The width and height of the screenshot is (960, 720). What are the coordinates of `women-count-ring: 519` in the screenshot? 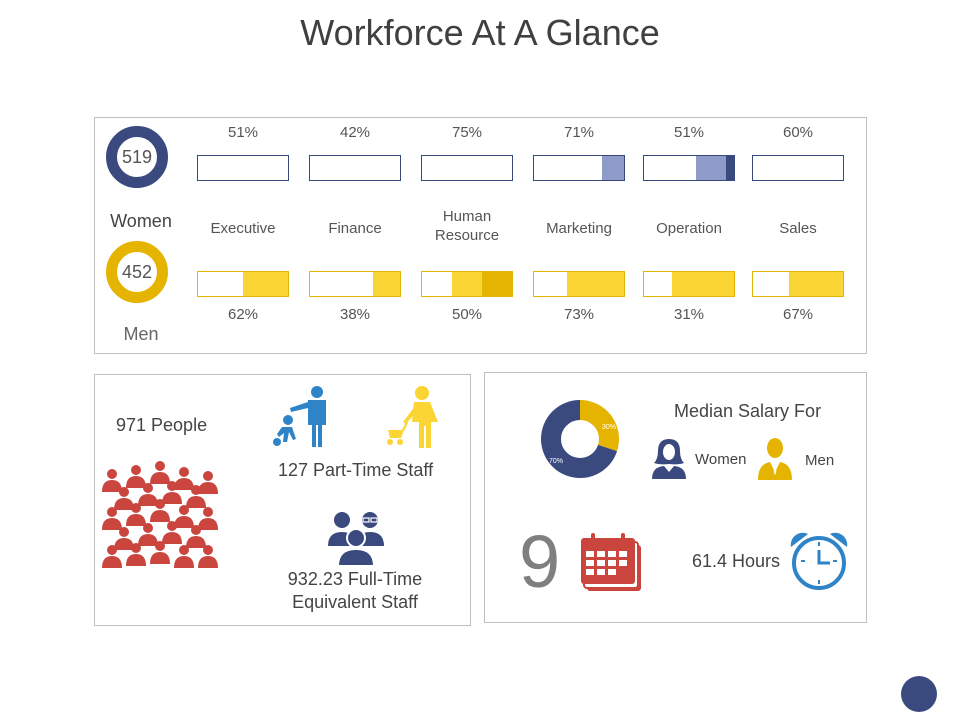 It's located at (137, 157).